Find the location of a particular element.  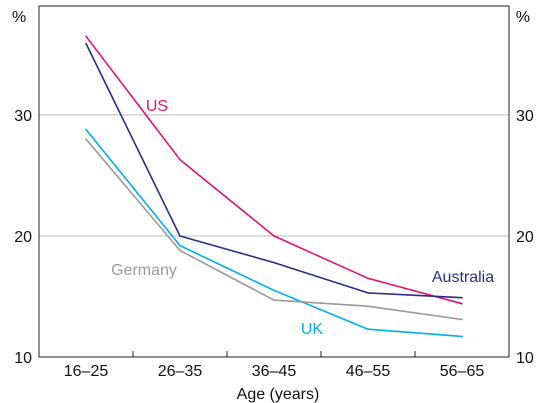

x-tick-label: 36–45 is located at coordinates (274, 371).